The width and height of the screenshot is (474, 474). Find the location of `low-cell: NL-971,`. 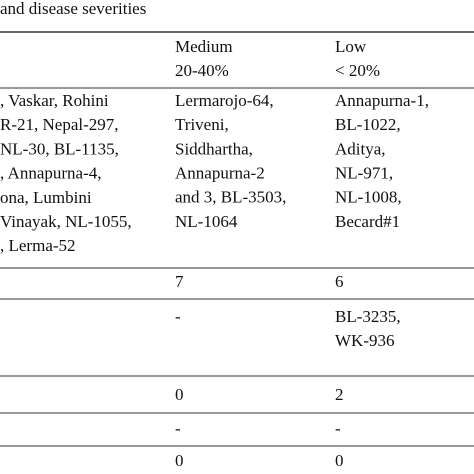

low-cell: NL-971, is located at coordinates (364, 173).